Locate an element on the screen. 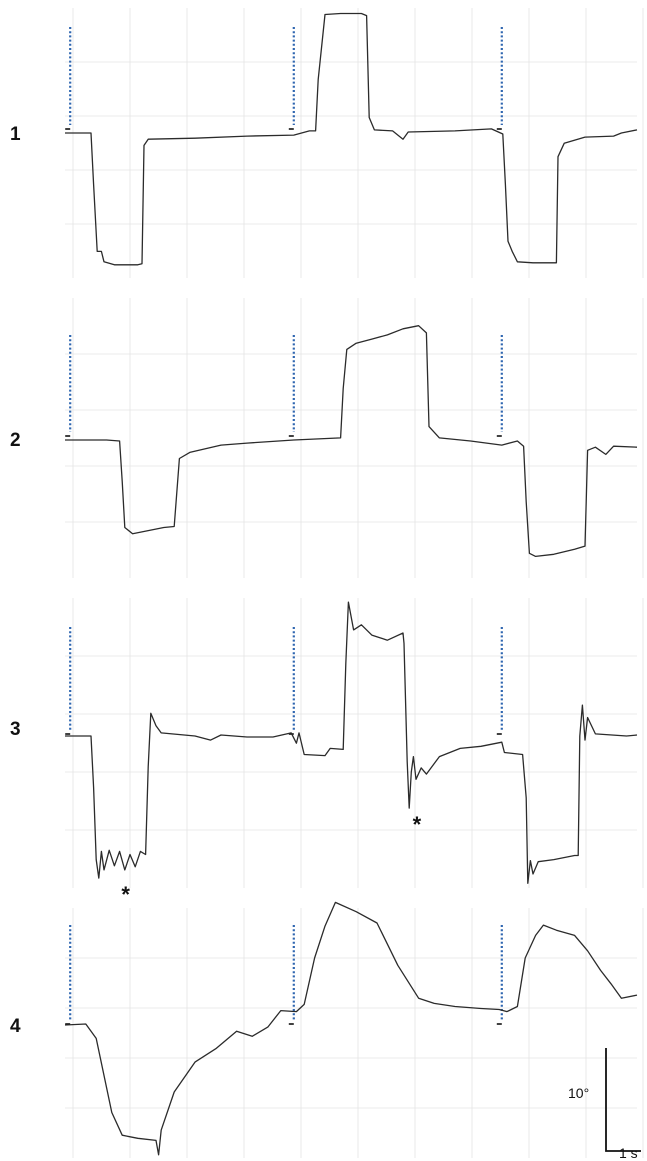  panel-label: 1 is located at coordinates (15, 134).